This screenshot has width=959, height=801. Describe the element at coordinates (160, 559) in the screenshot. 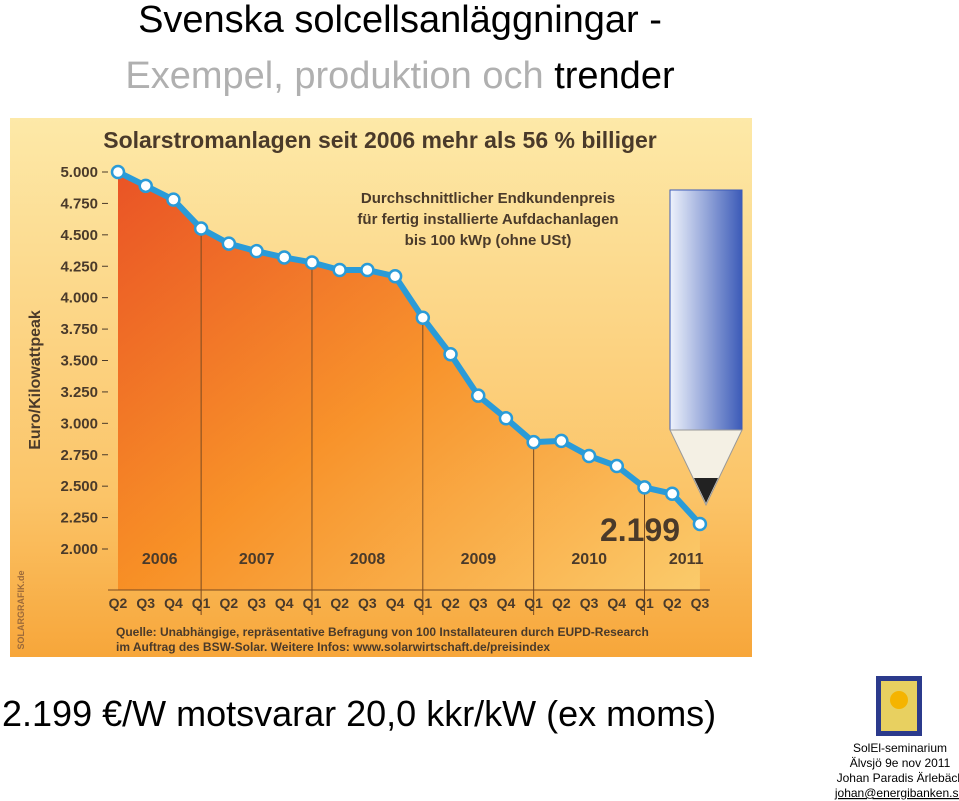

I see `year-label: 2006` at that location.